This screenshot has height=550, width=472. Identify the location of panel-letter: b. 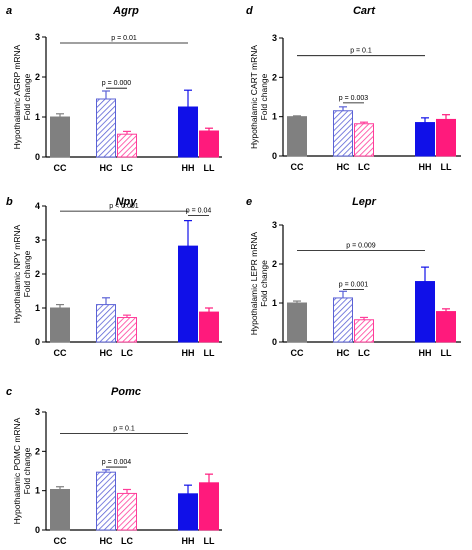
(9, 202).